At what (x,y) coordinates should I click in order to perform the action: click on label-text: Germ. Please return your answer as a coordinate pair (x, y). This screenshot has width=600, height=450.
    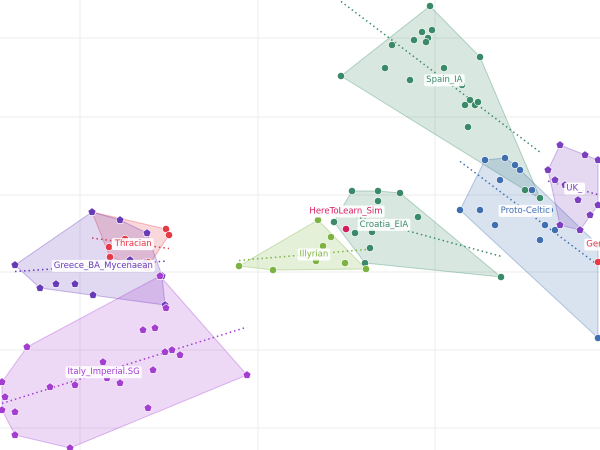
    Looking at the image, I should click on (593, 245).